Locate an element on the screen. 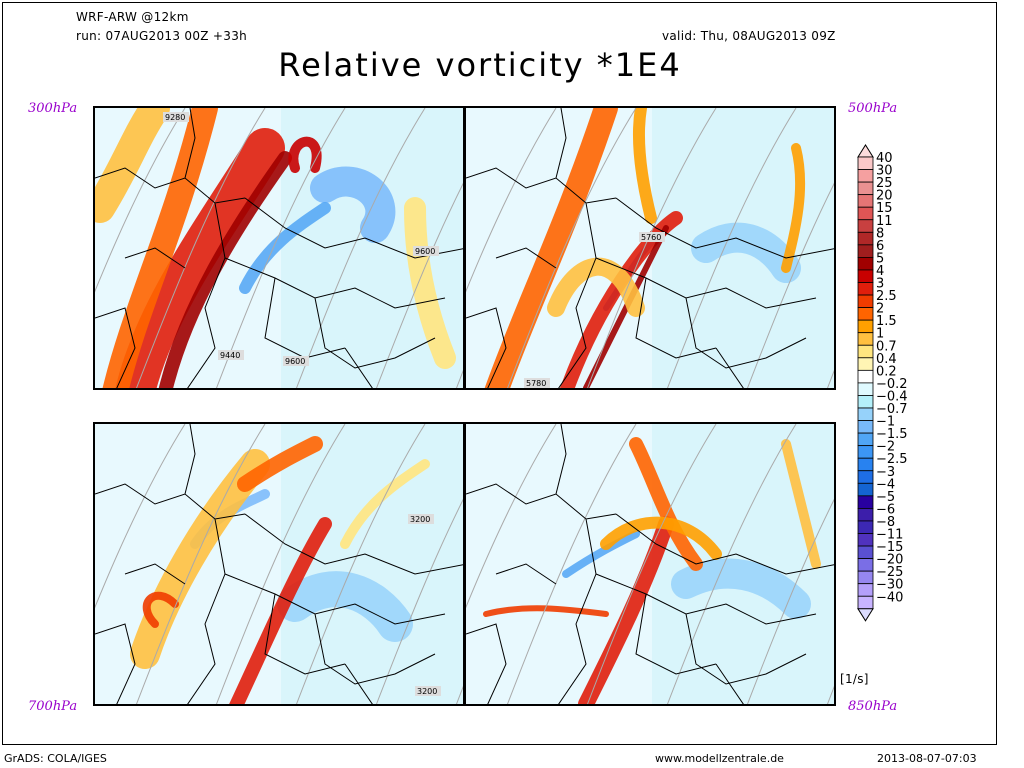 The width and height of the screenshot is (1024, 768). map-panel-300hPa: 9280 9600 9440 9600 is located at coordinates (279, 248).